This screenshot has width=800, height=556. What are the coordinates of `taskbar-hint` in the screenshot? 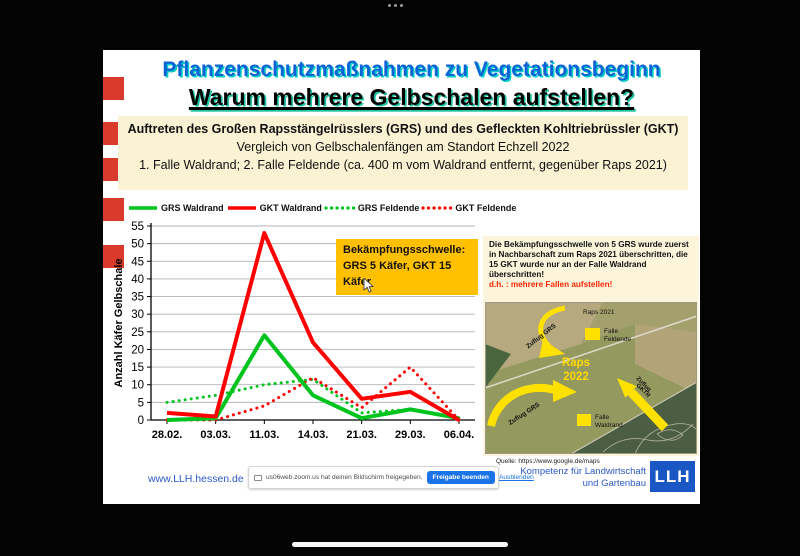 It's located at (400, 544).